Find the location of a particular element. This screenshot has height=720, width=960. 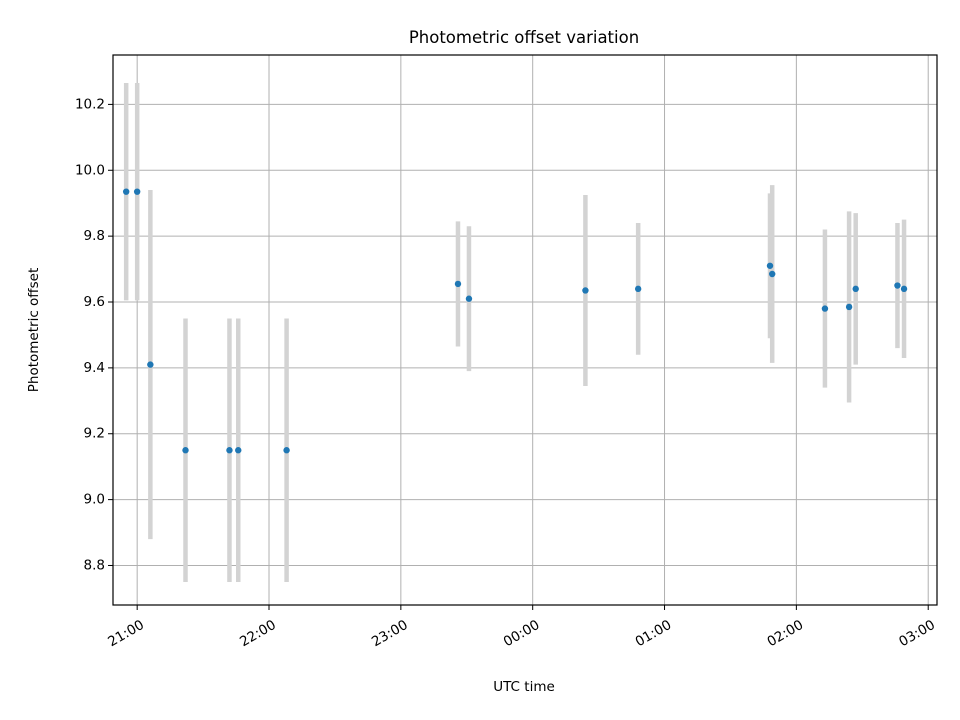

x-tick-label: 00:00 is located at coordinates (522, 633).